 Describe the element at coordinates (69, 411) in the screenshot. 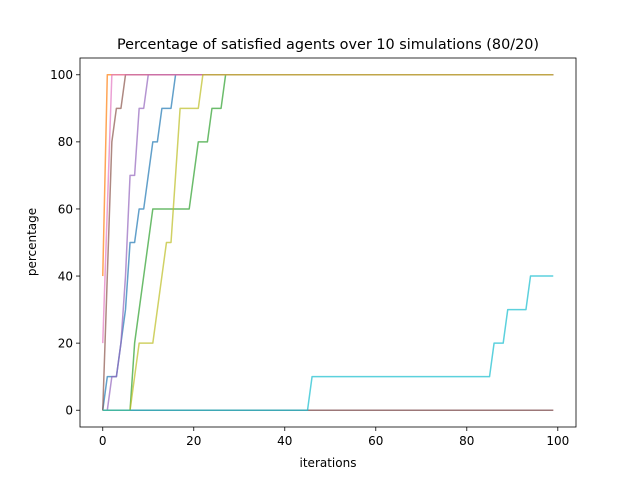

I see `y-tick-label: 0` at that location.